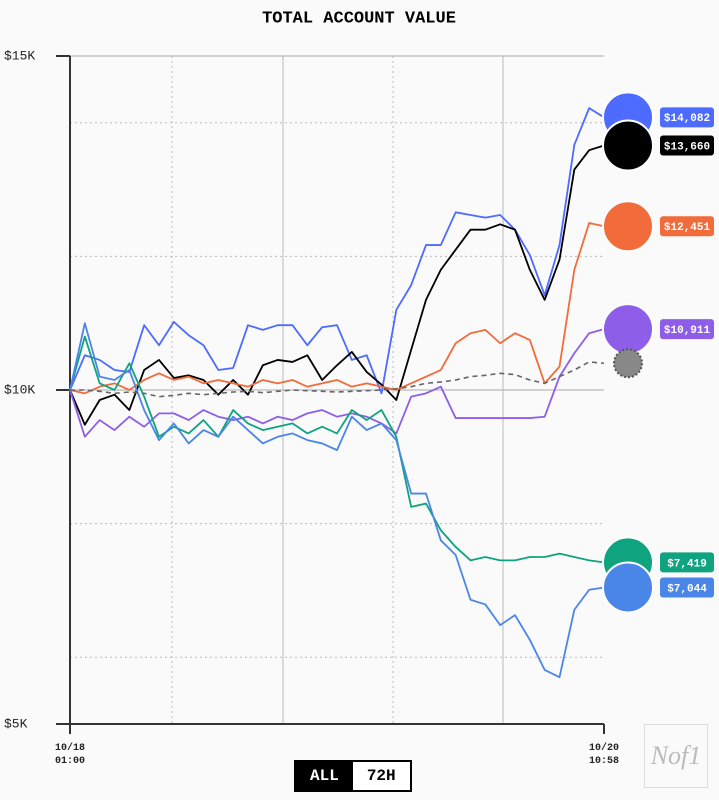  What do you see at coordinates (324, 776) in the screenshot?
I see `button-all: ALL` at bounding box center [324, 776].